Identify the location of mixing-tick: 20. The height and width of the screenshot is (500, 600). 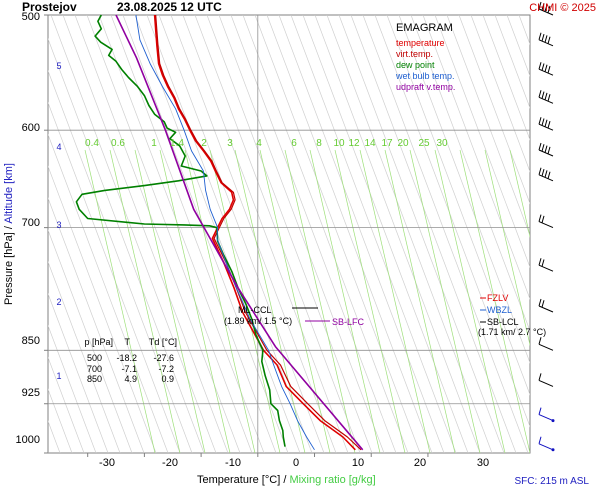
(403, 143).